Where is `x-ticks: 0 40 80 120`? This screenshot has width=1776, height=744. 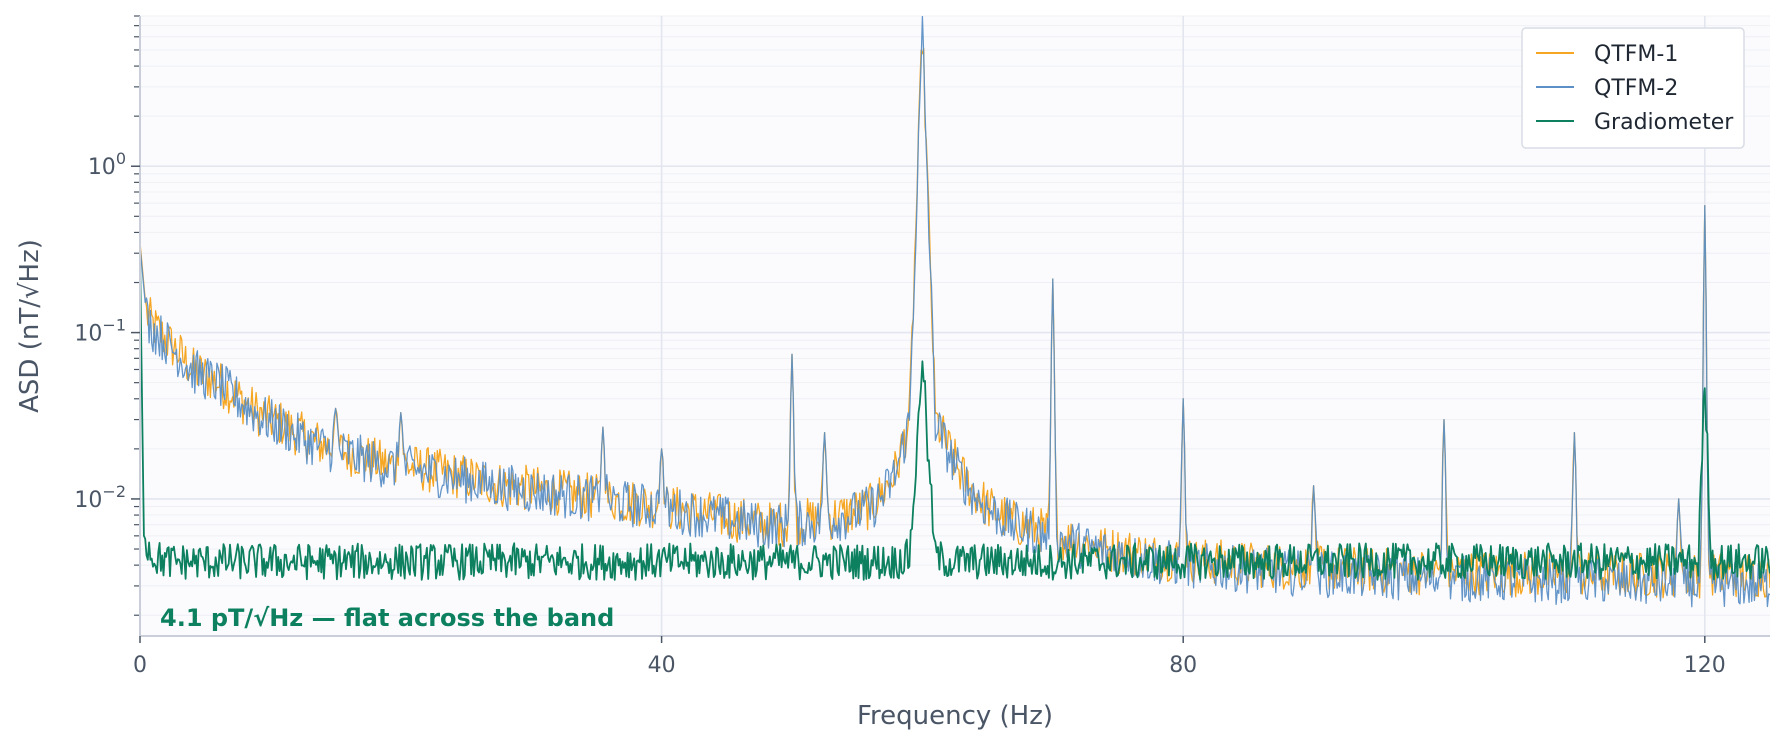
x-ticks: 0 40 80 120 is located at coordinates (929, 657).